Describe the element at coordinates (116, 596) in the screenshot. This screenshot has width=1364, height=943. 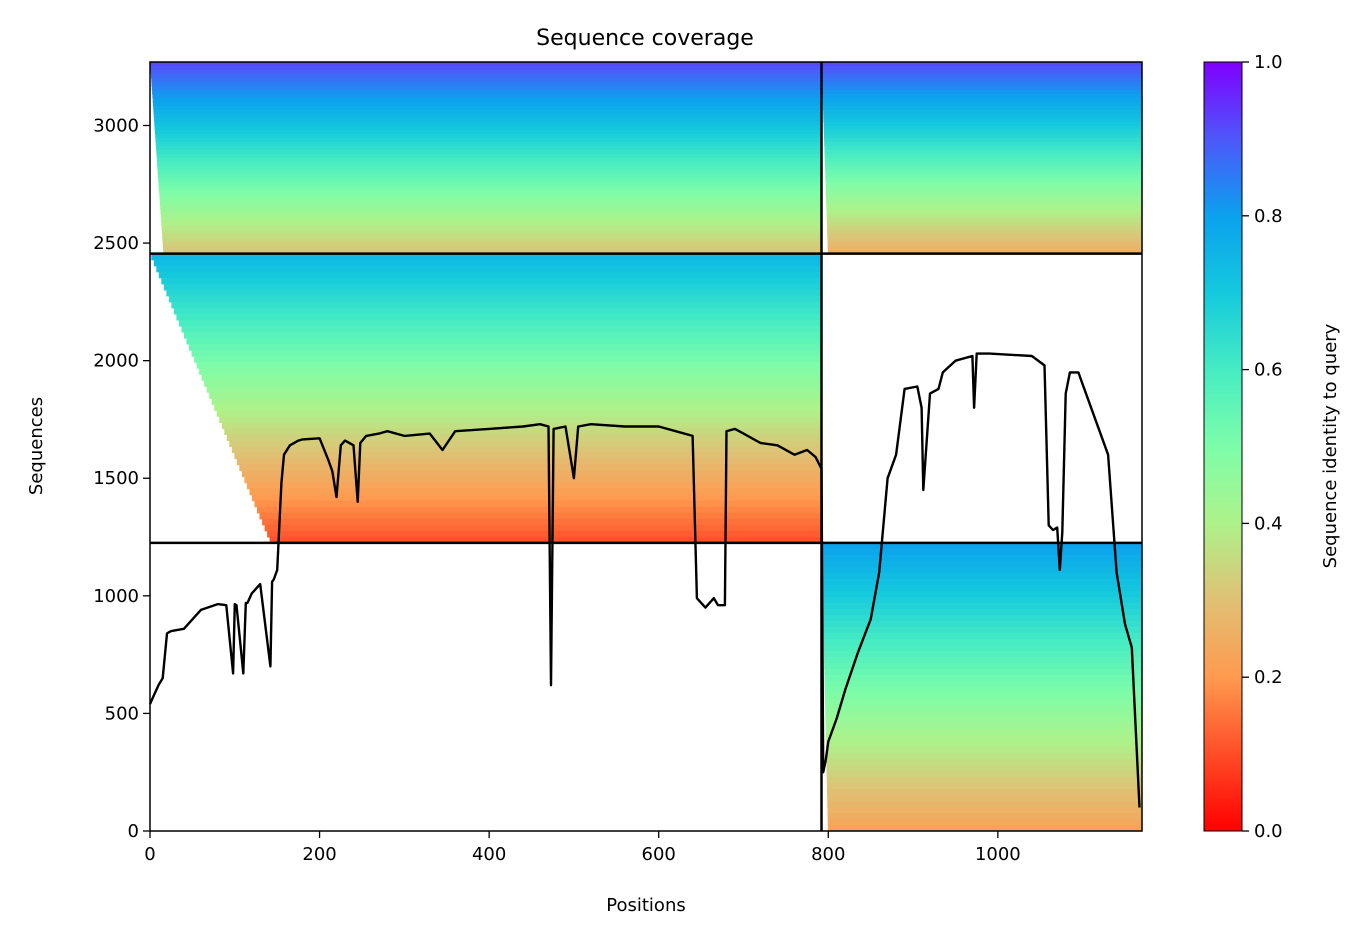
I see `y-tick-label: 1000` at that location.